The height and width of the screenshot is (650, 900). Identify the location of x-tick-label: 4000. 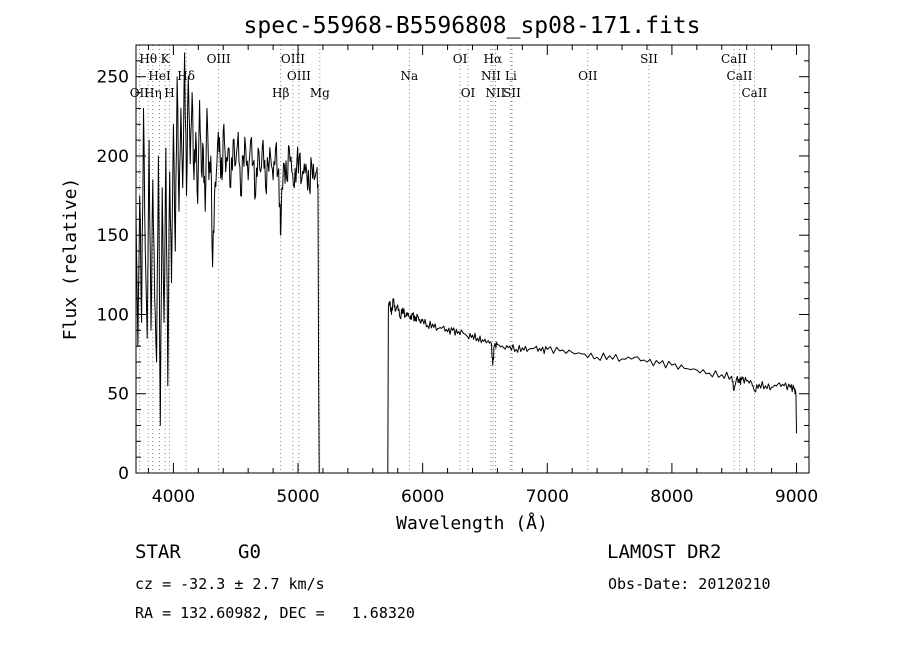
(173, 497).